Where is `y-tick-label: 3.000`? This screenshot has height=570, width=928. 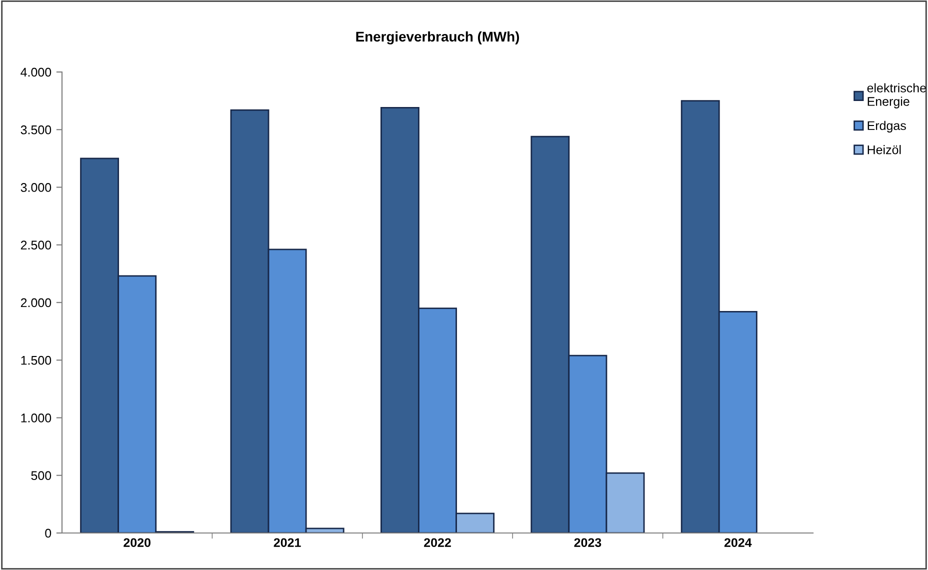 y-tick-label: 3.000 is located at coordinates (36, 187).